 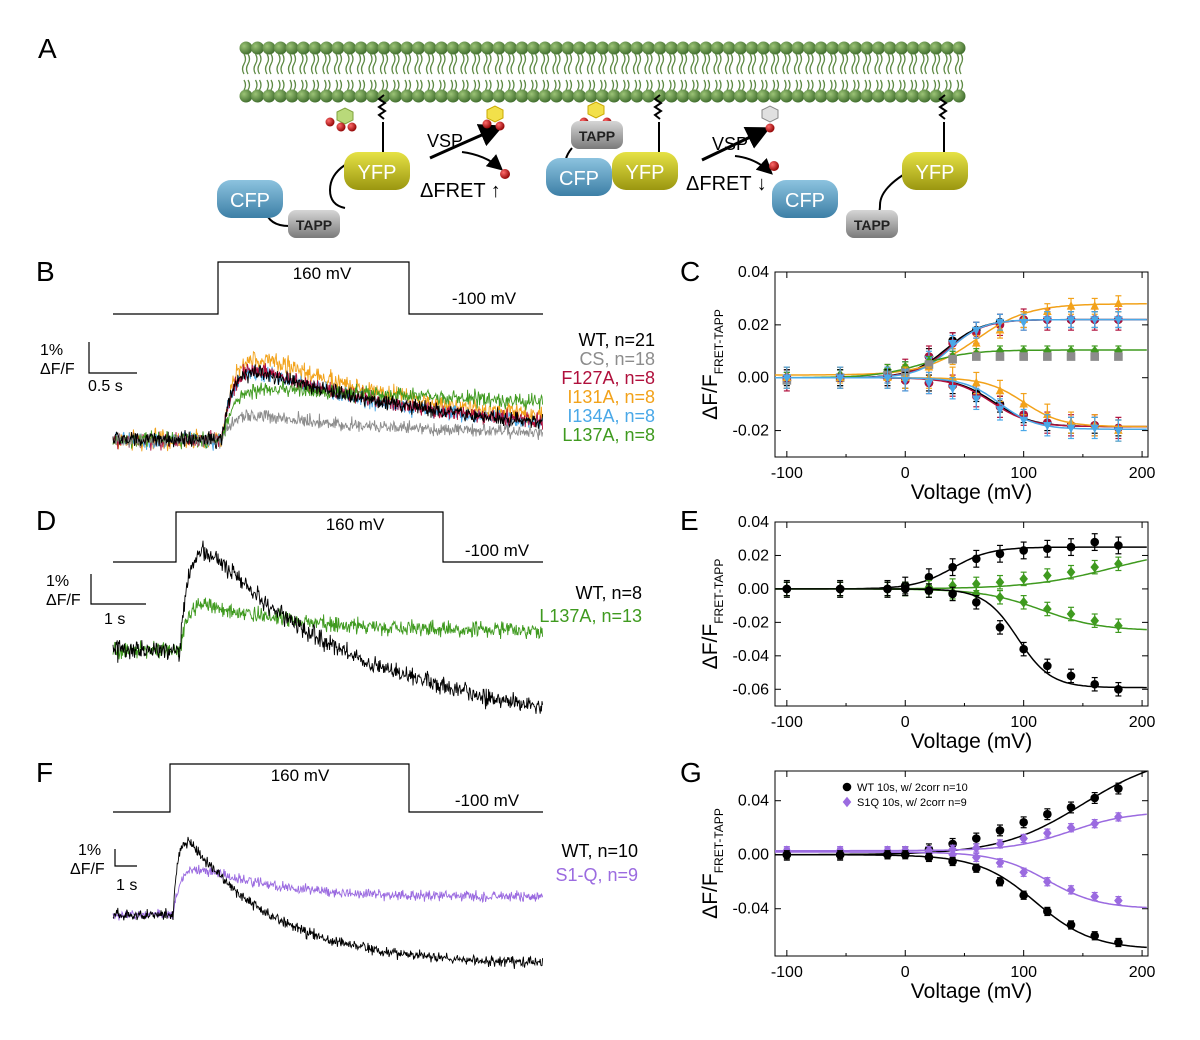 What do you see at coordinates (599, 851) in the screenshot?
I see `legend-entry: WT, n=10` at bounding box center [599, 851].